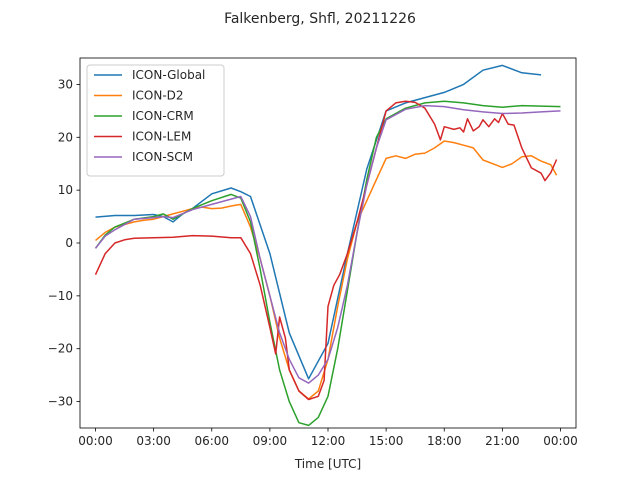 The width and height of the screenshot is (640, 480). What do you see at coordinates (270, 441) in the screenshot?
I see `x-tick-label: 09:00` at bounding box center [270, 441].